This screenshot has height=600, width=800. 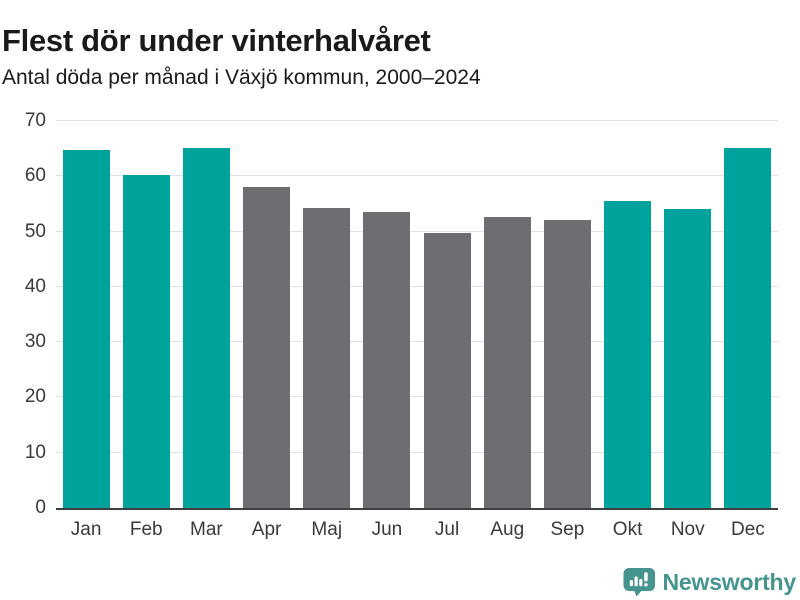 I want to click on bar-jan, so click(x=86, y=328).